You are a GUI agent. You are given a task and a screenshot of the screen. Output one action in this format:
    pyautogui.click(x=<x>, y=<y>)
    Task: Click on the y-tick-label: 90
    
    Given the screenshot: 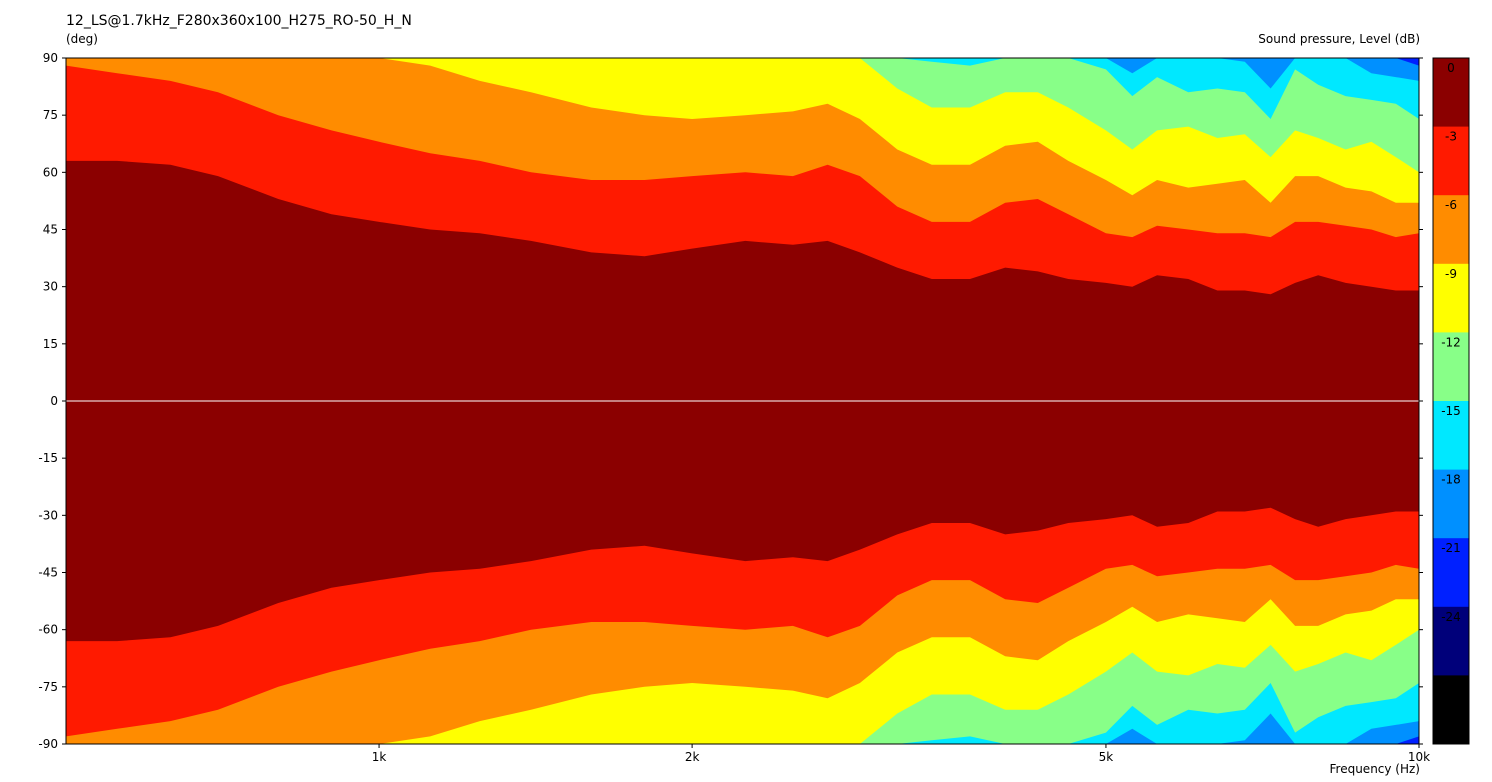 What is the action you would take?
    pyautogui.click(x=50, y=58)
    